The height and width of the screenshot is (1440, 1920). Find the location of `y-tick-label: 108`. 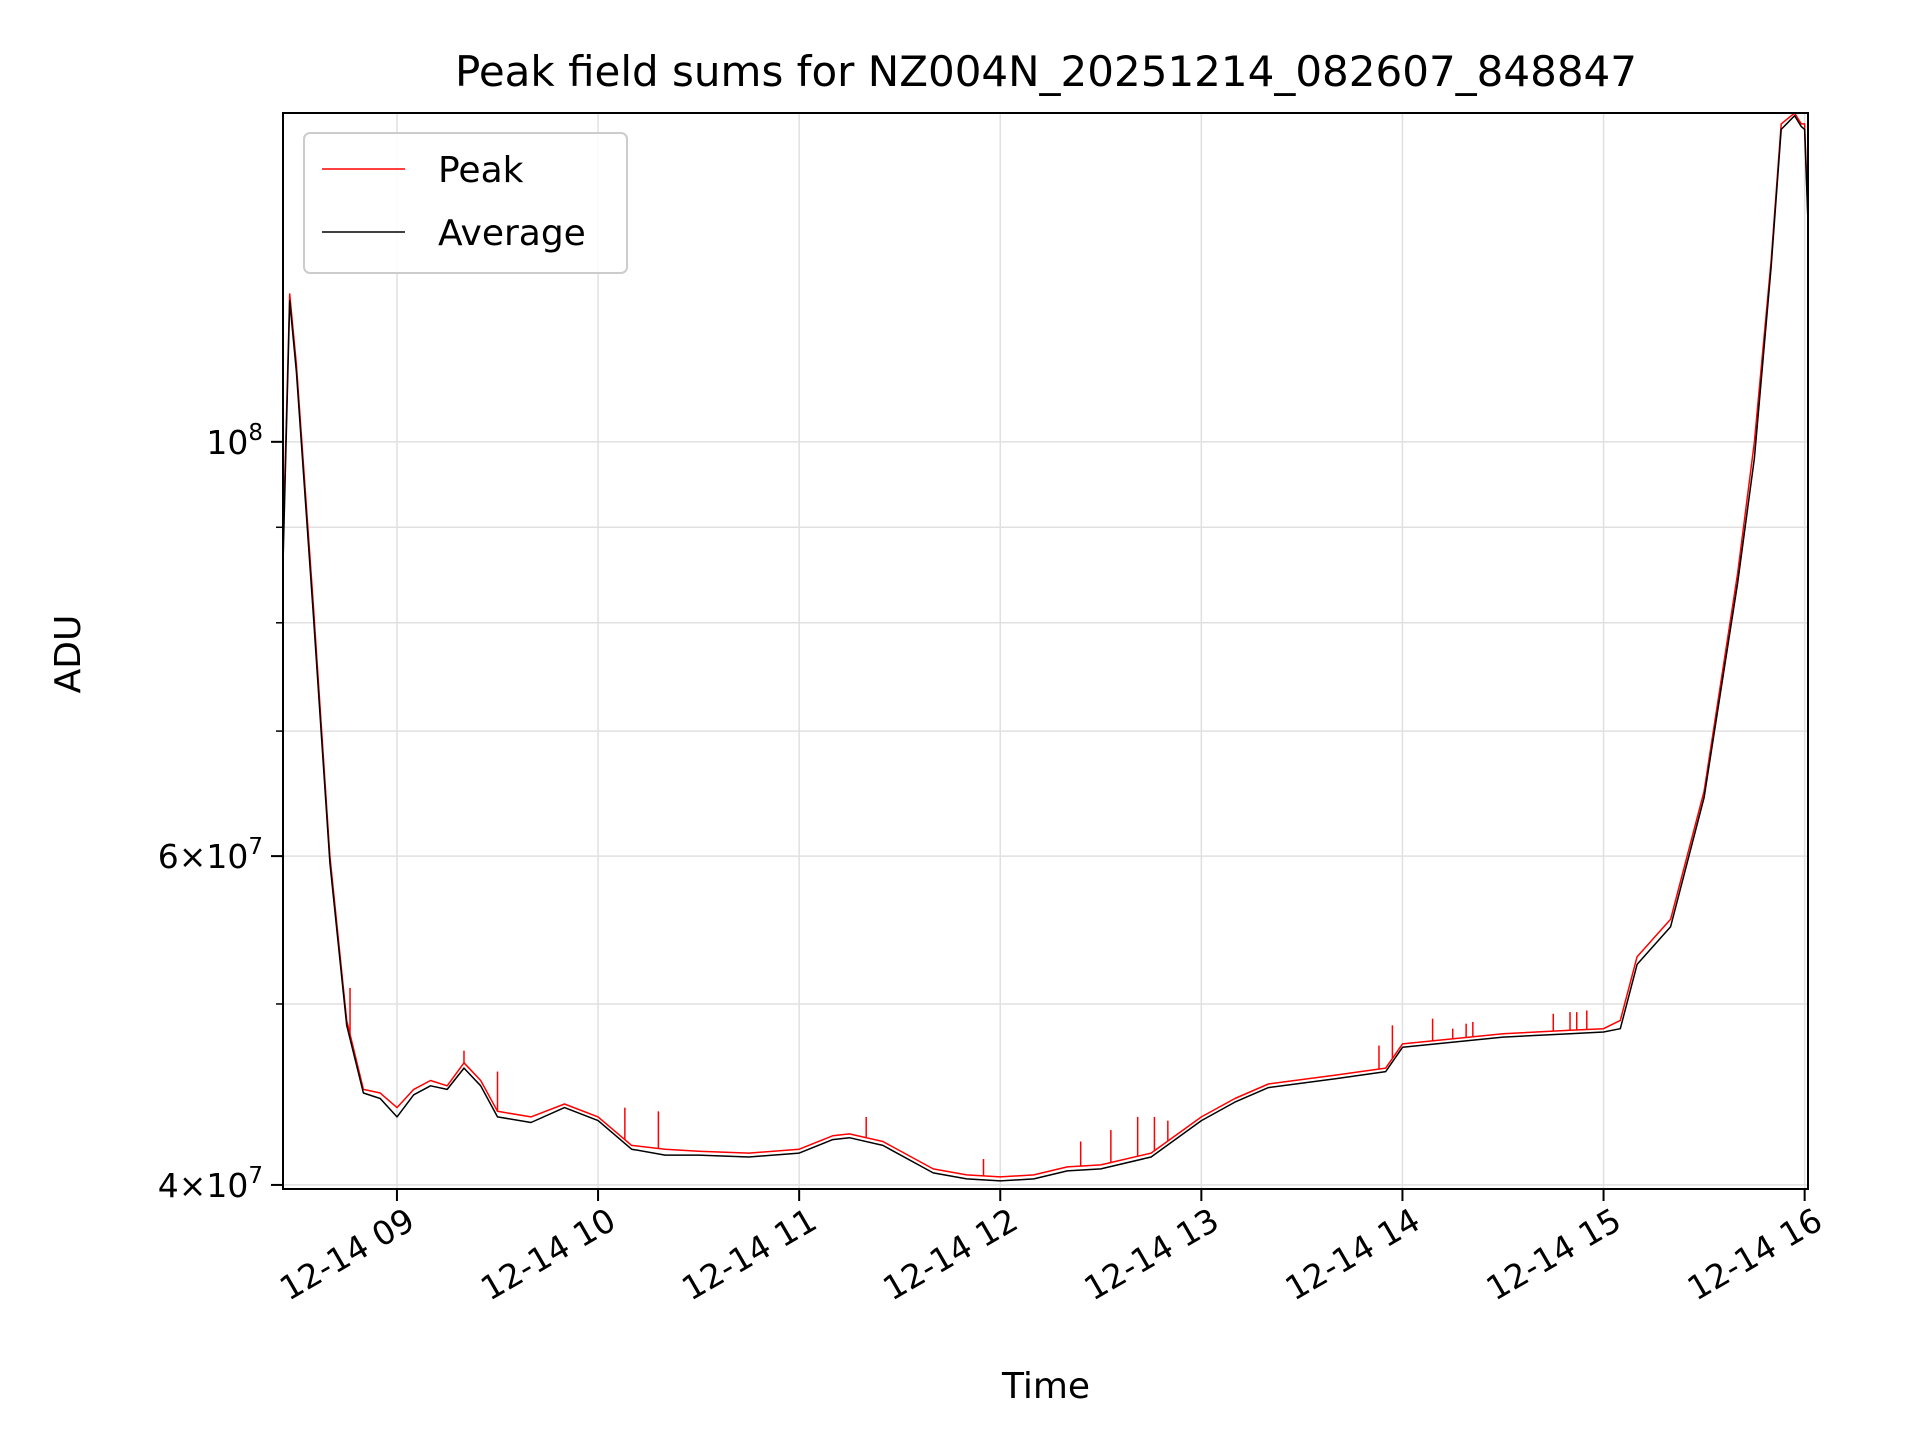

y-tick-label: 108 is located at coordinates (234, 441).